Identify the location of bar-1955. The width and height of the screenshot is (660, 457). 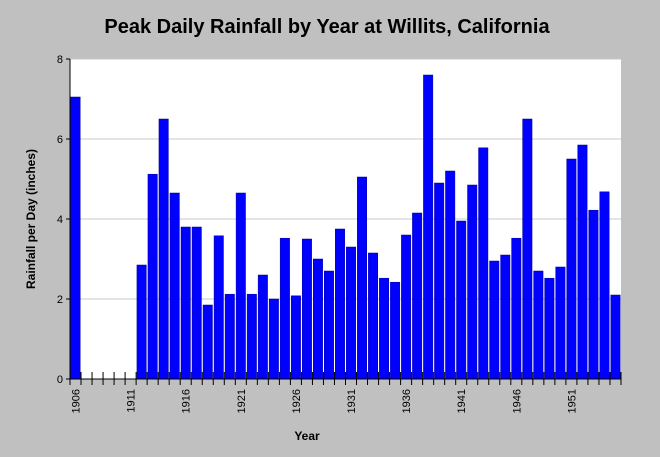
(615, 337).